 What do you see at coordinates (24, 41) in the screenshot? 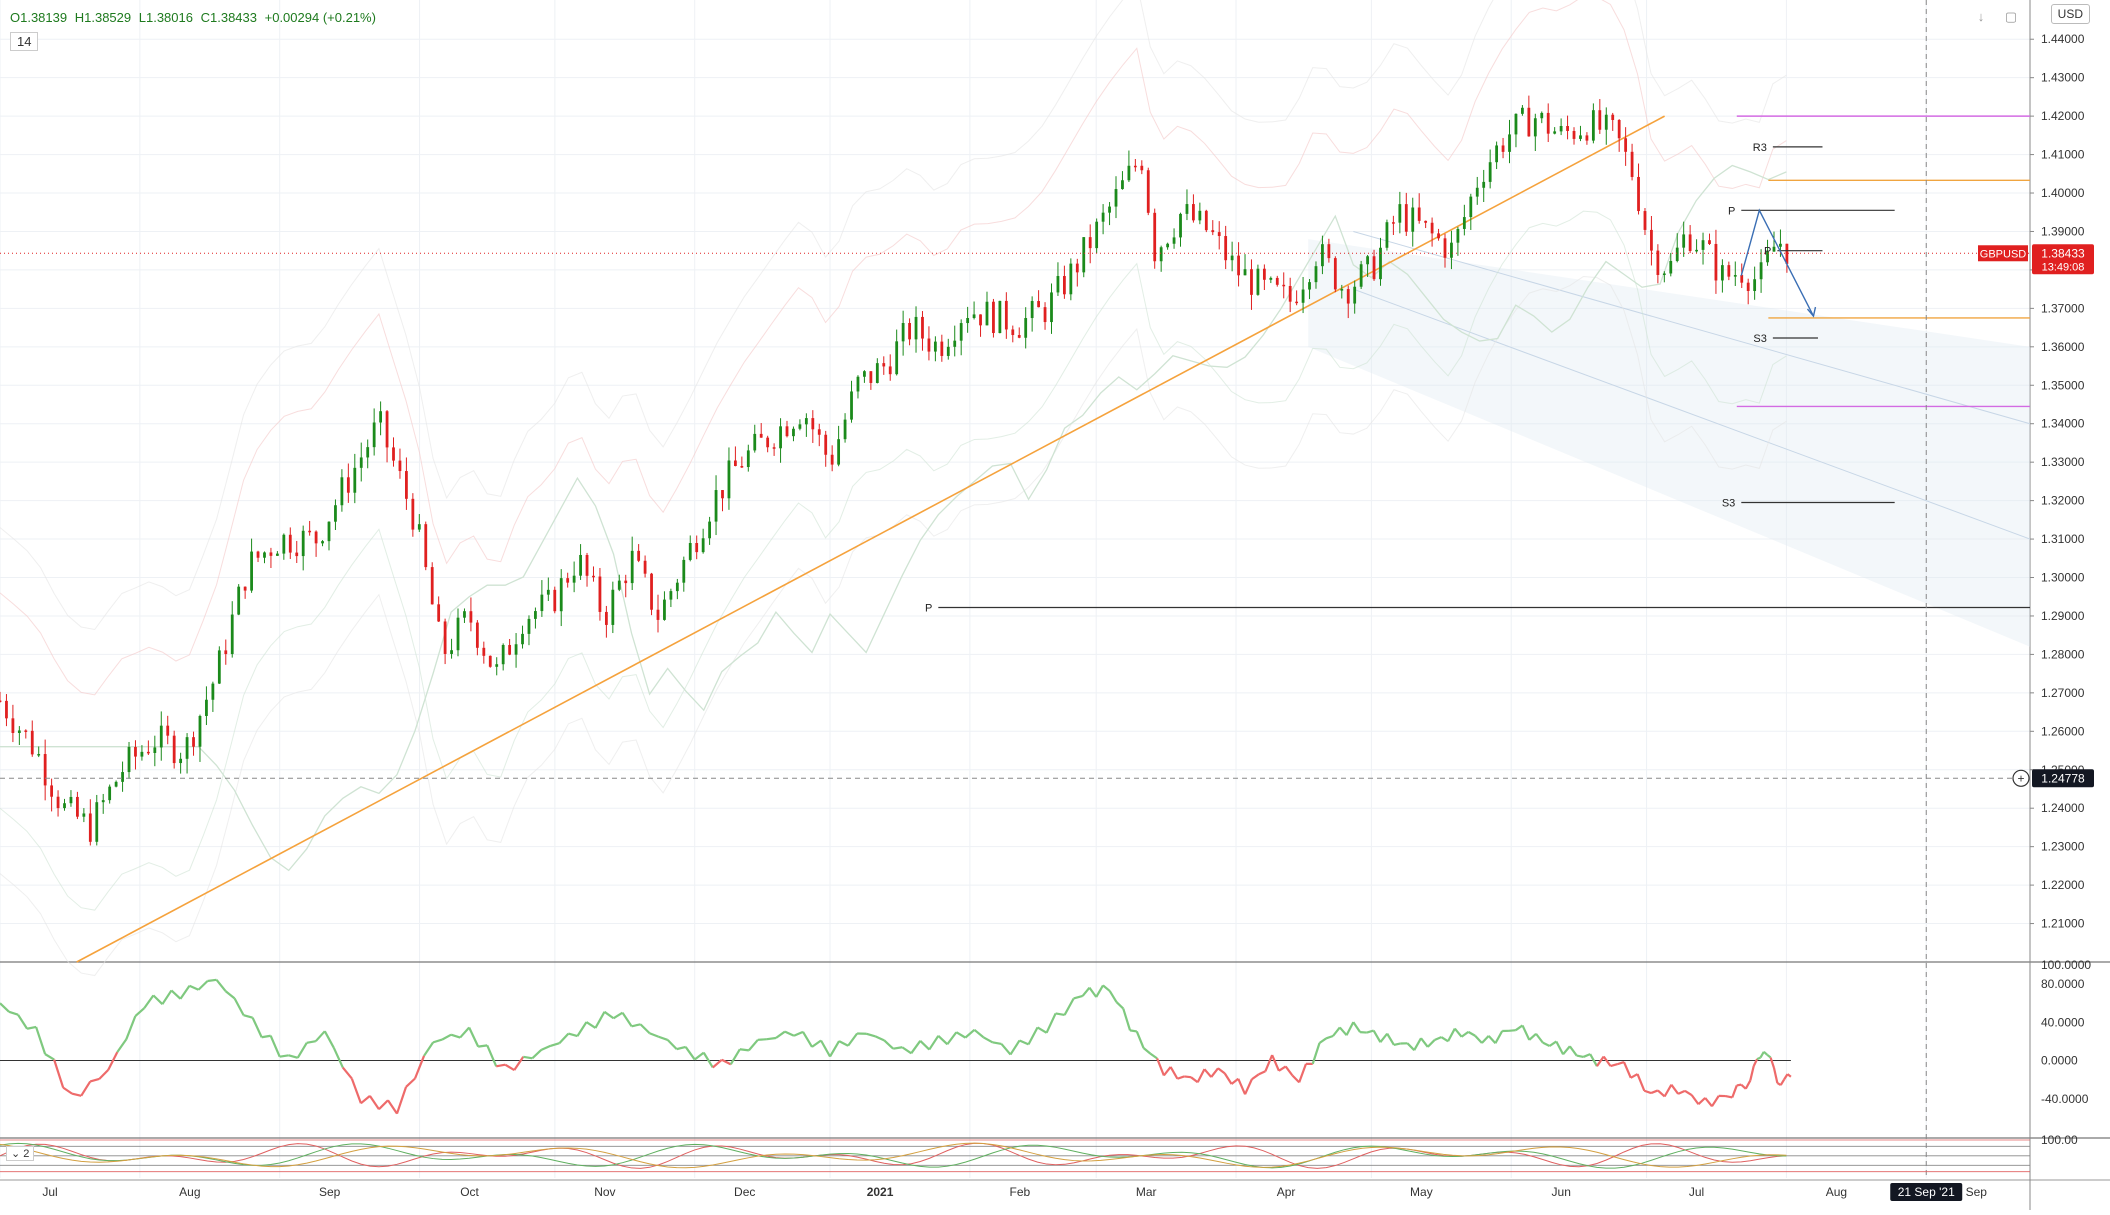
I see `indicator-length-tag: 14` at bounding box center [24, 41].